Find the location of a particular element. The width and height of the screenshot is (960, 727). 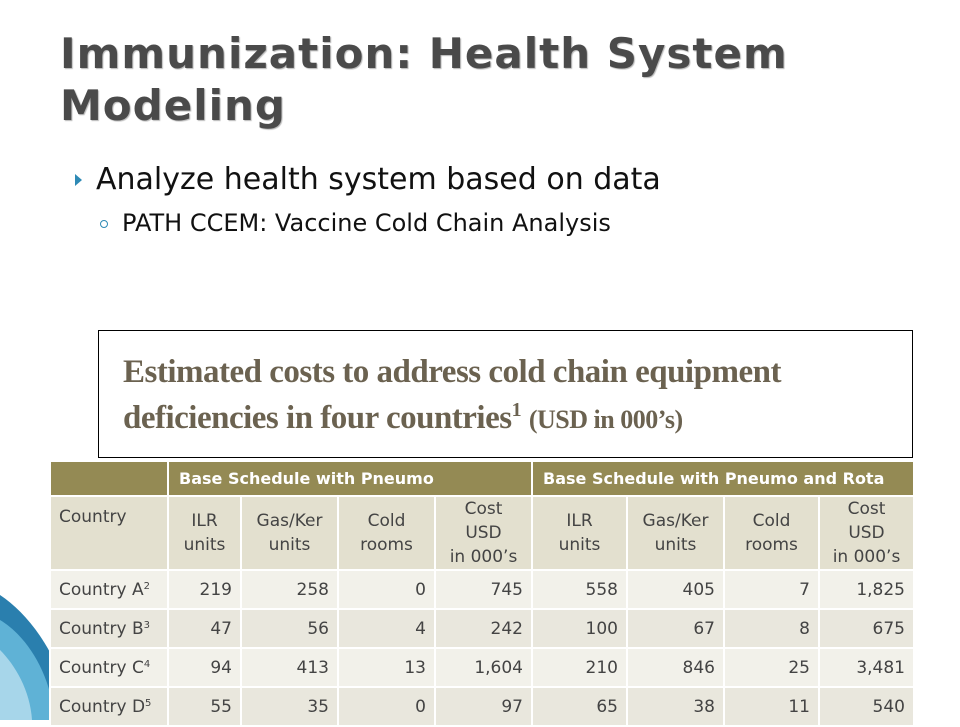

table-cell: 1,604 is located at coordinates (483, 667).